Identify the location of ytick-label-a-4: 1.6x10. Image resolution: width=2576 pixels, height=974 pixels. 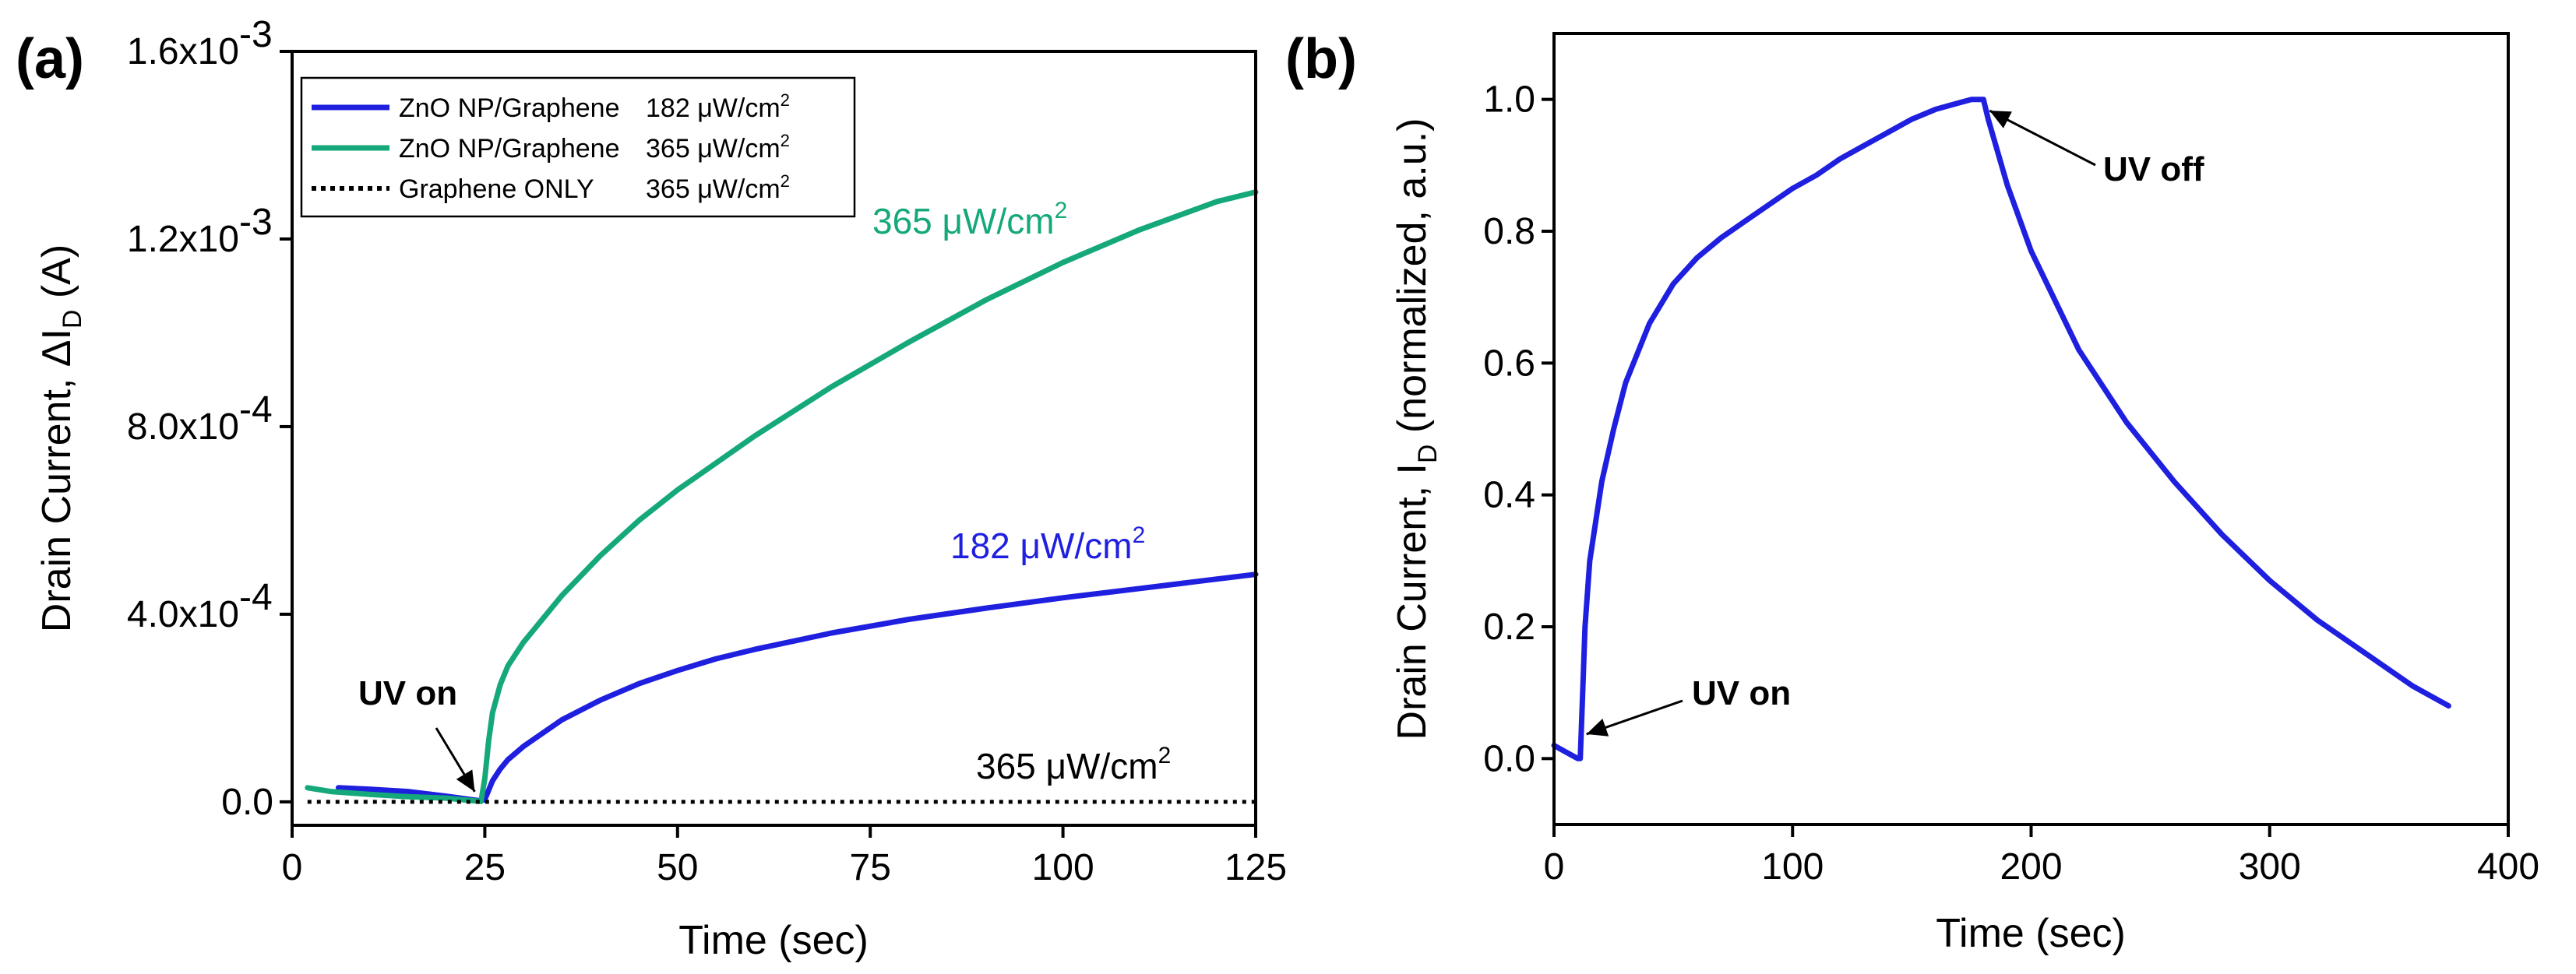
(183, 51).